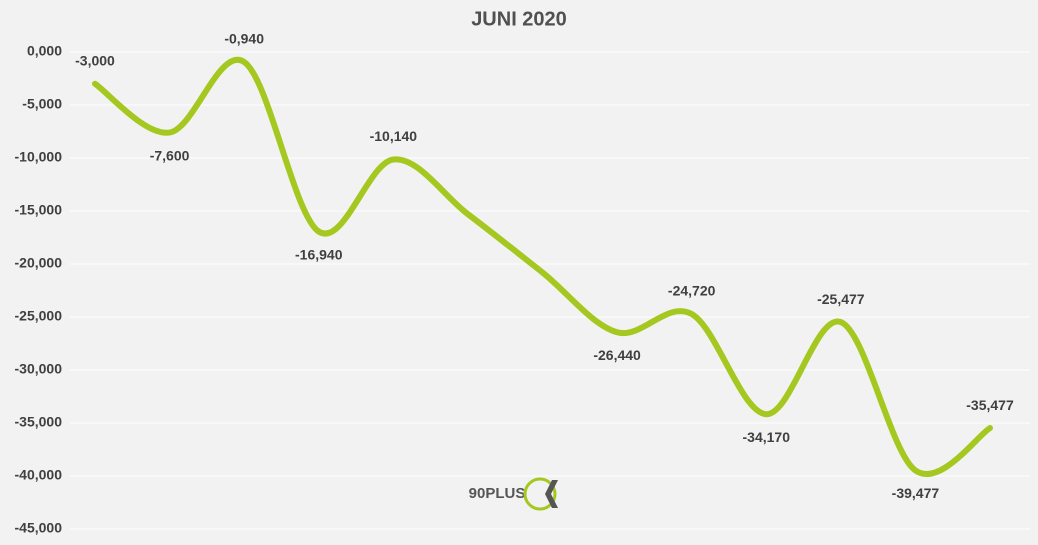  Describe the element at coordinates (39, 475) in the screenshot. I see `y-tick-label: -40,000` at that location.